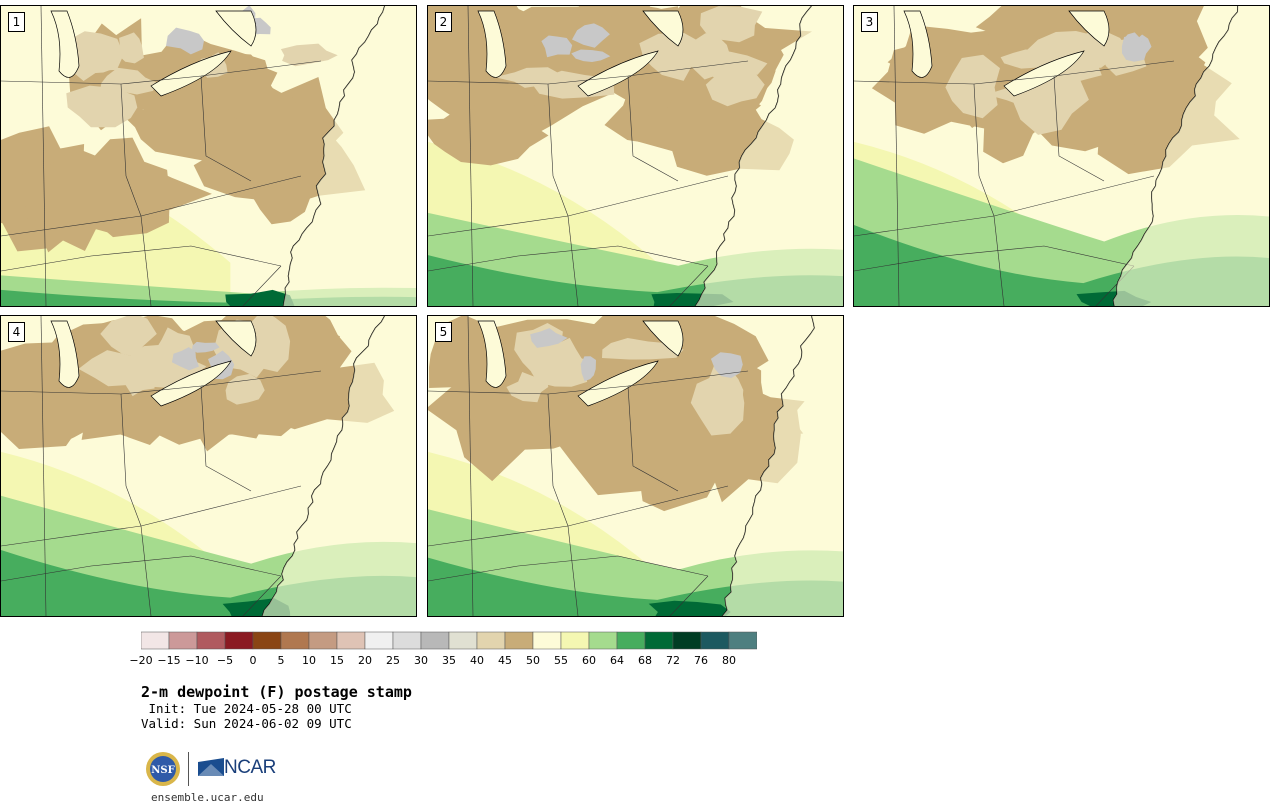 This screenshot has height=809, width=1280. Describe the element at coordinates (421, 660) in the screenshot. I see `colorbar-tick-label: 30` at that location.